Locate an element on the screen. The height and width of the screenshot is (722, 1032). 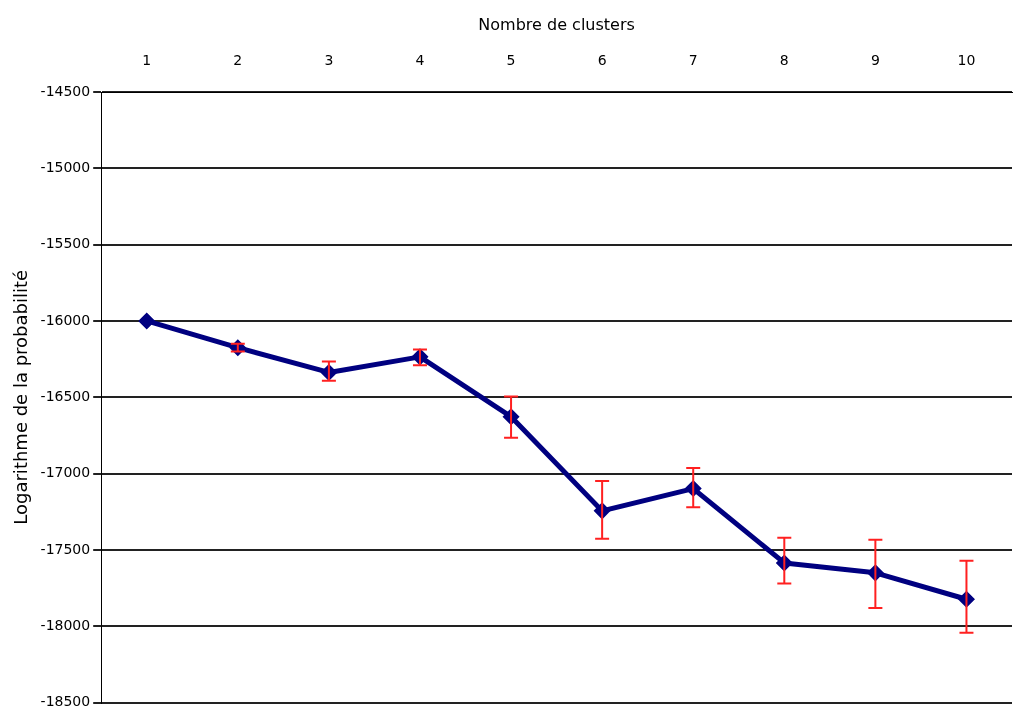
x-tick-label: 9 is located at coordinates (875, 60).